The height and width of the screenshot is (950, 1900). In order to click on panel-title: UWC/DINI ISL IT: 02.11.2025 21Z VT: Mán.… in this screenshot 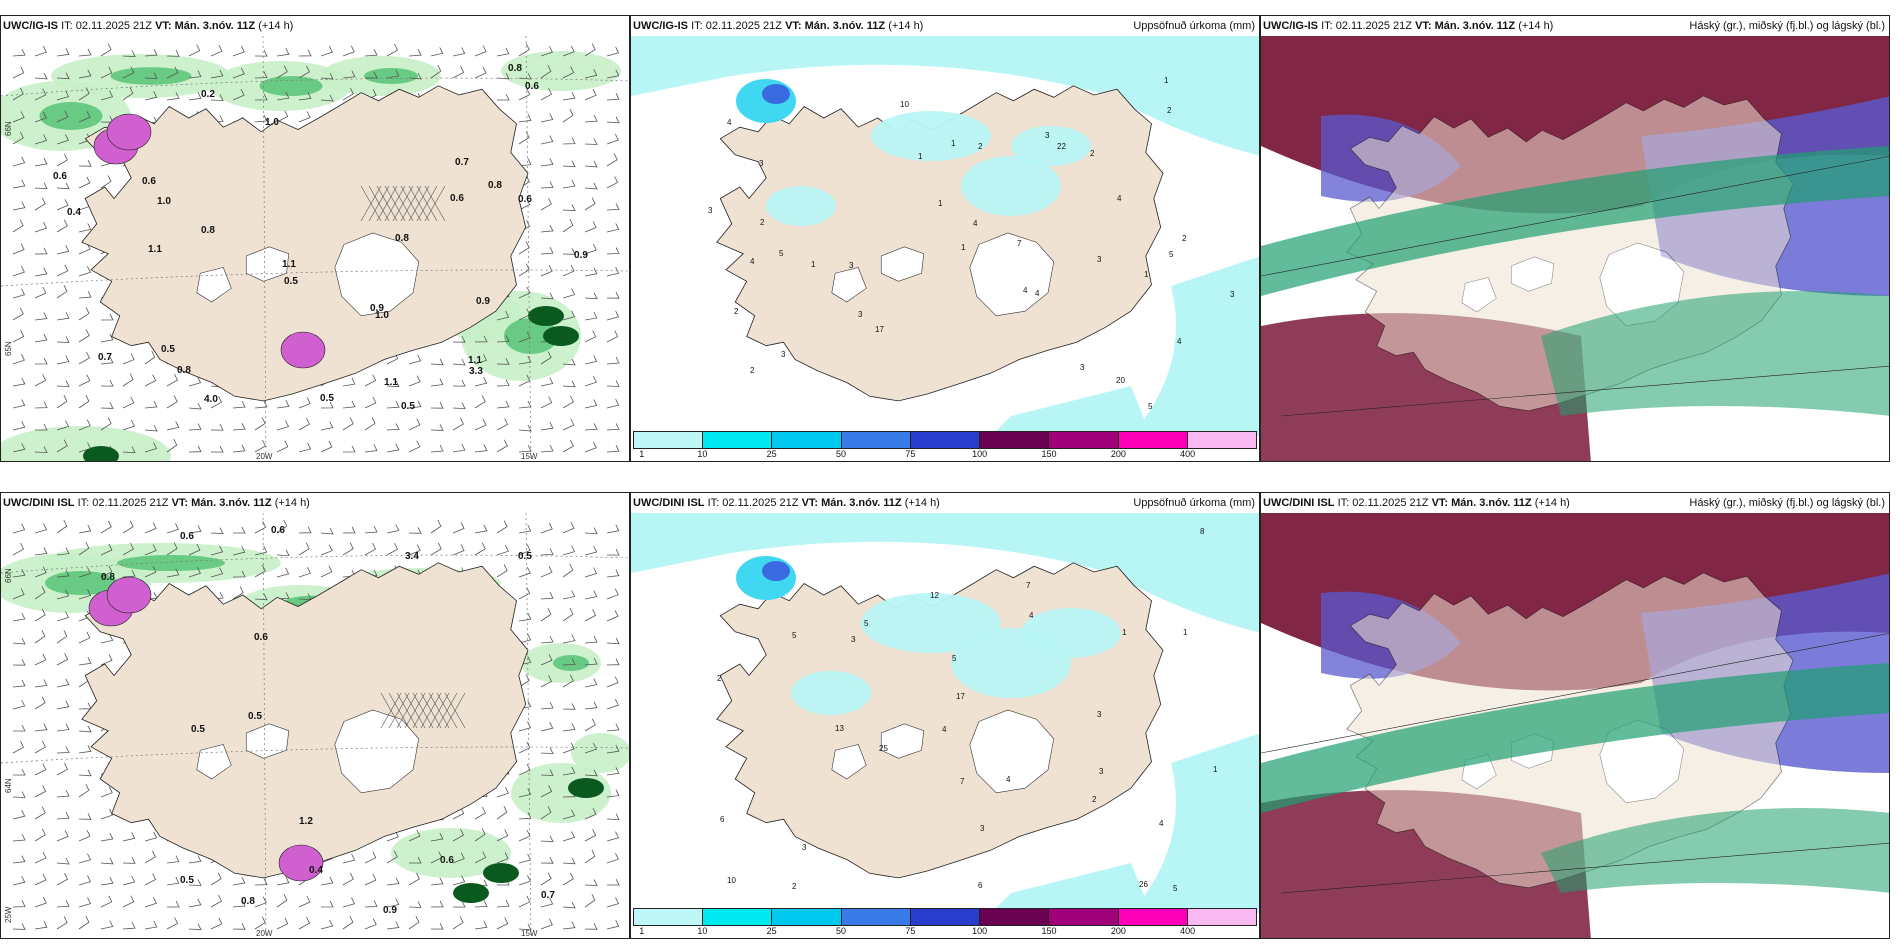, I will do `click(1416, 503)`.